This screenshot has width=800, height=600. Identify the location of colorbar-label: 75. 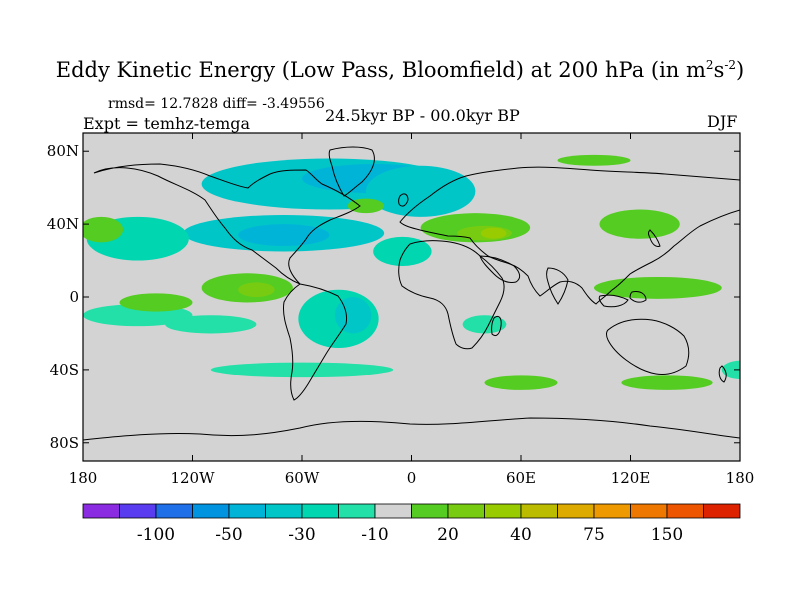
(594, 535).